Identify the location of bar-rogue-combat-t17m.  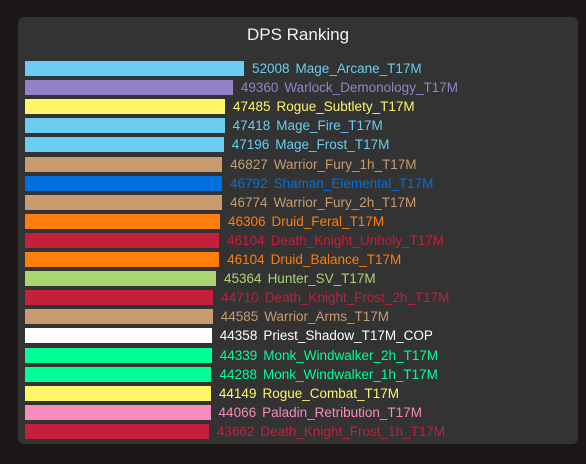
(118, 393).